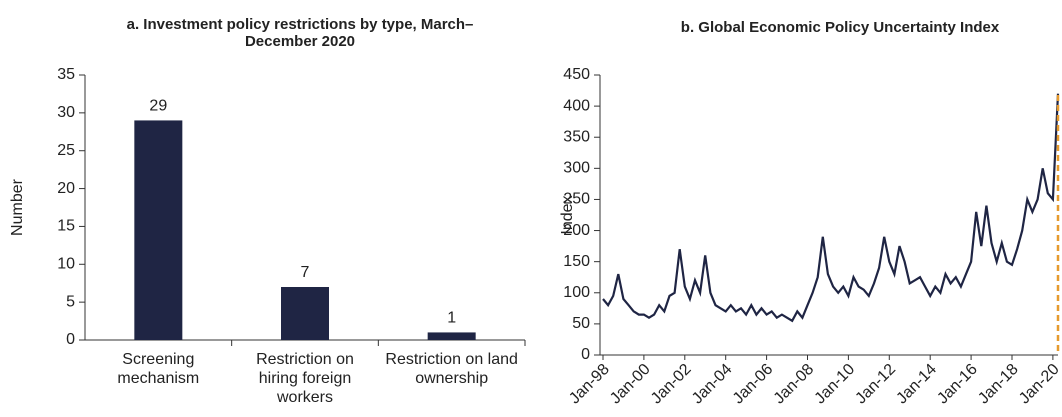 The height and width of the screenshot is (417, 1062). Describe the element at coordinates (158, 369) in the screenshot. I see `x-tick-label: Screening mechanism` at that location.